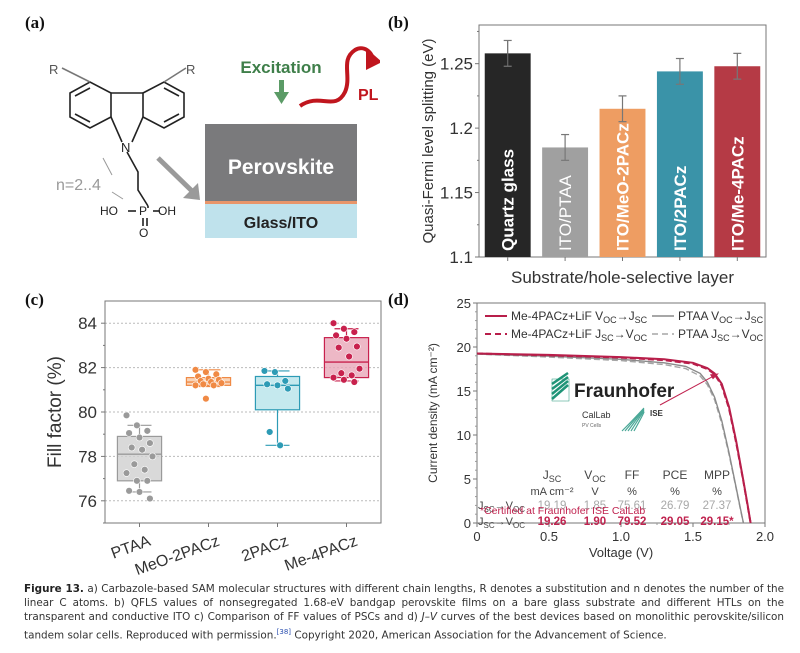 The height and width of the screenshot is (653, 800). Describe the element at coordinates (714, 376) in the screenshot. I see `pointer-arrow-icon` at that location.